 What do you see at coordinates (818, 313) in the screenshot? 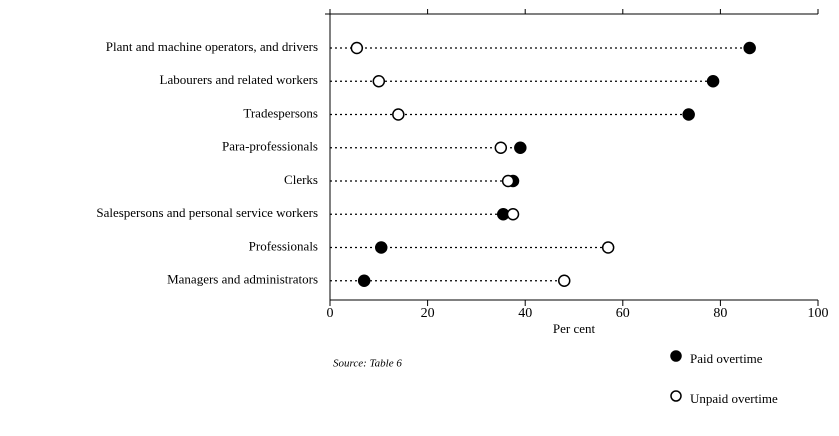
I see `x-tick-label: 100` at bounding box center [818, 313].